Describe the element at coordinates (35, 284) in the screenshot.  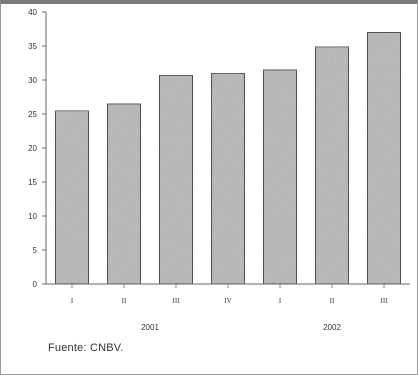
I see `y-tick-label: 0` at that location.